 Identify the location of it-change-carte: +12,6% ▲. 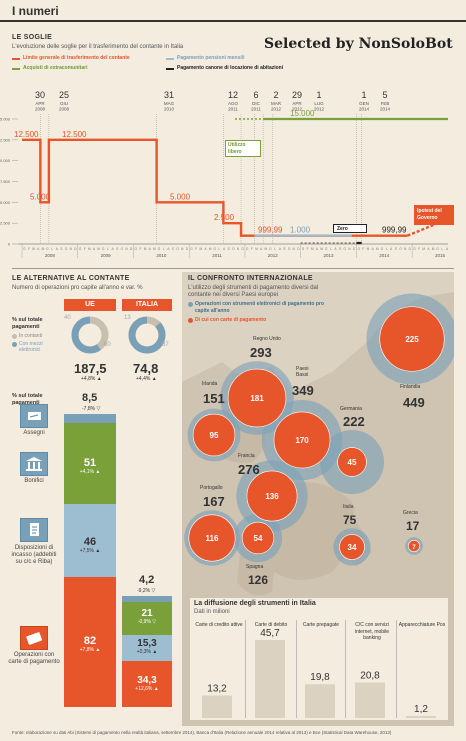
(147, 689).